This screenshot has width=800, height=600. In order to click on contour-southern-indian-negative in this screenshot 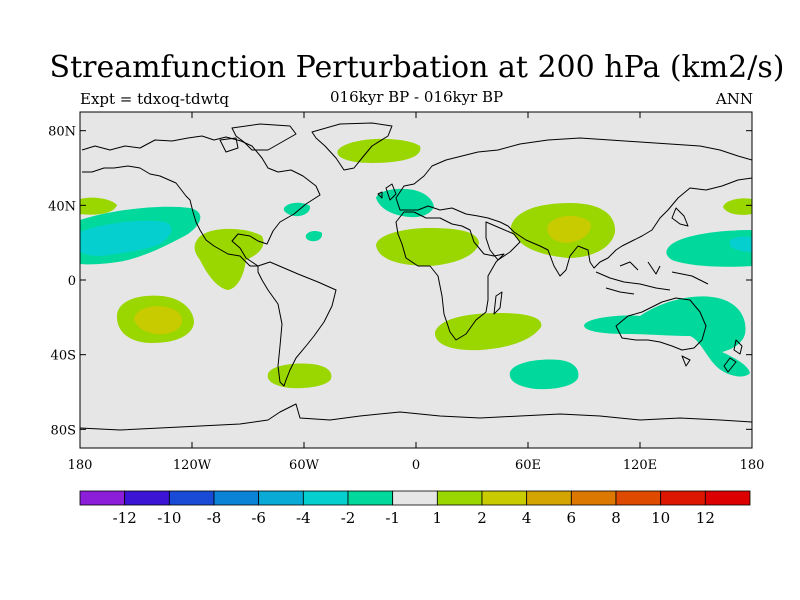, I will do `click(544, 374)`.